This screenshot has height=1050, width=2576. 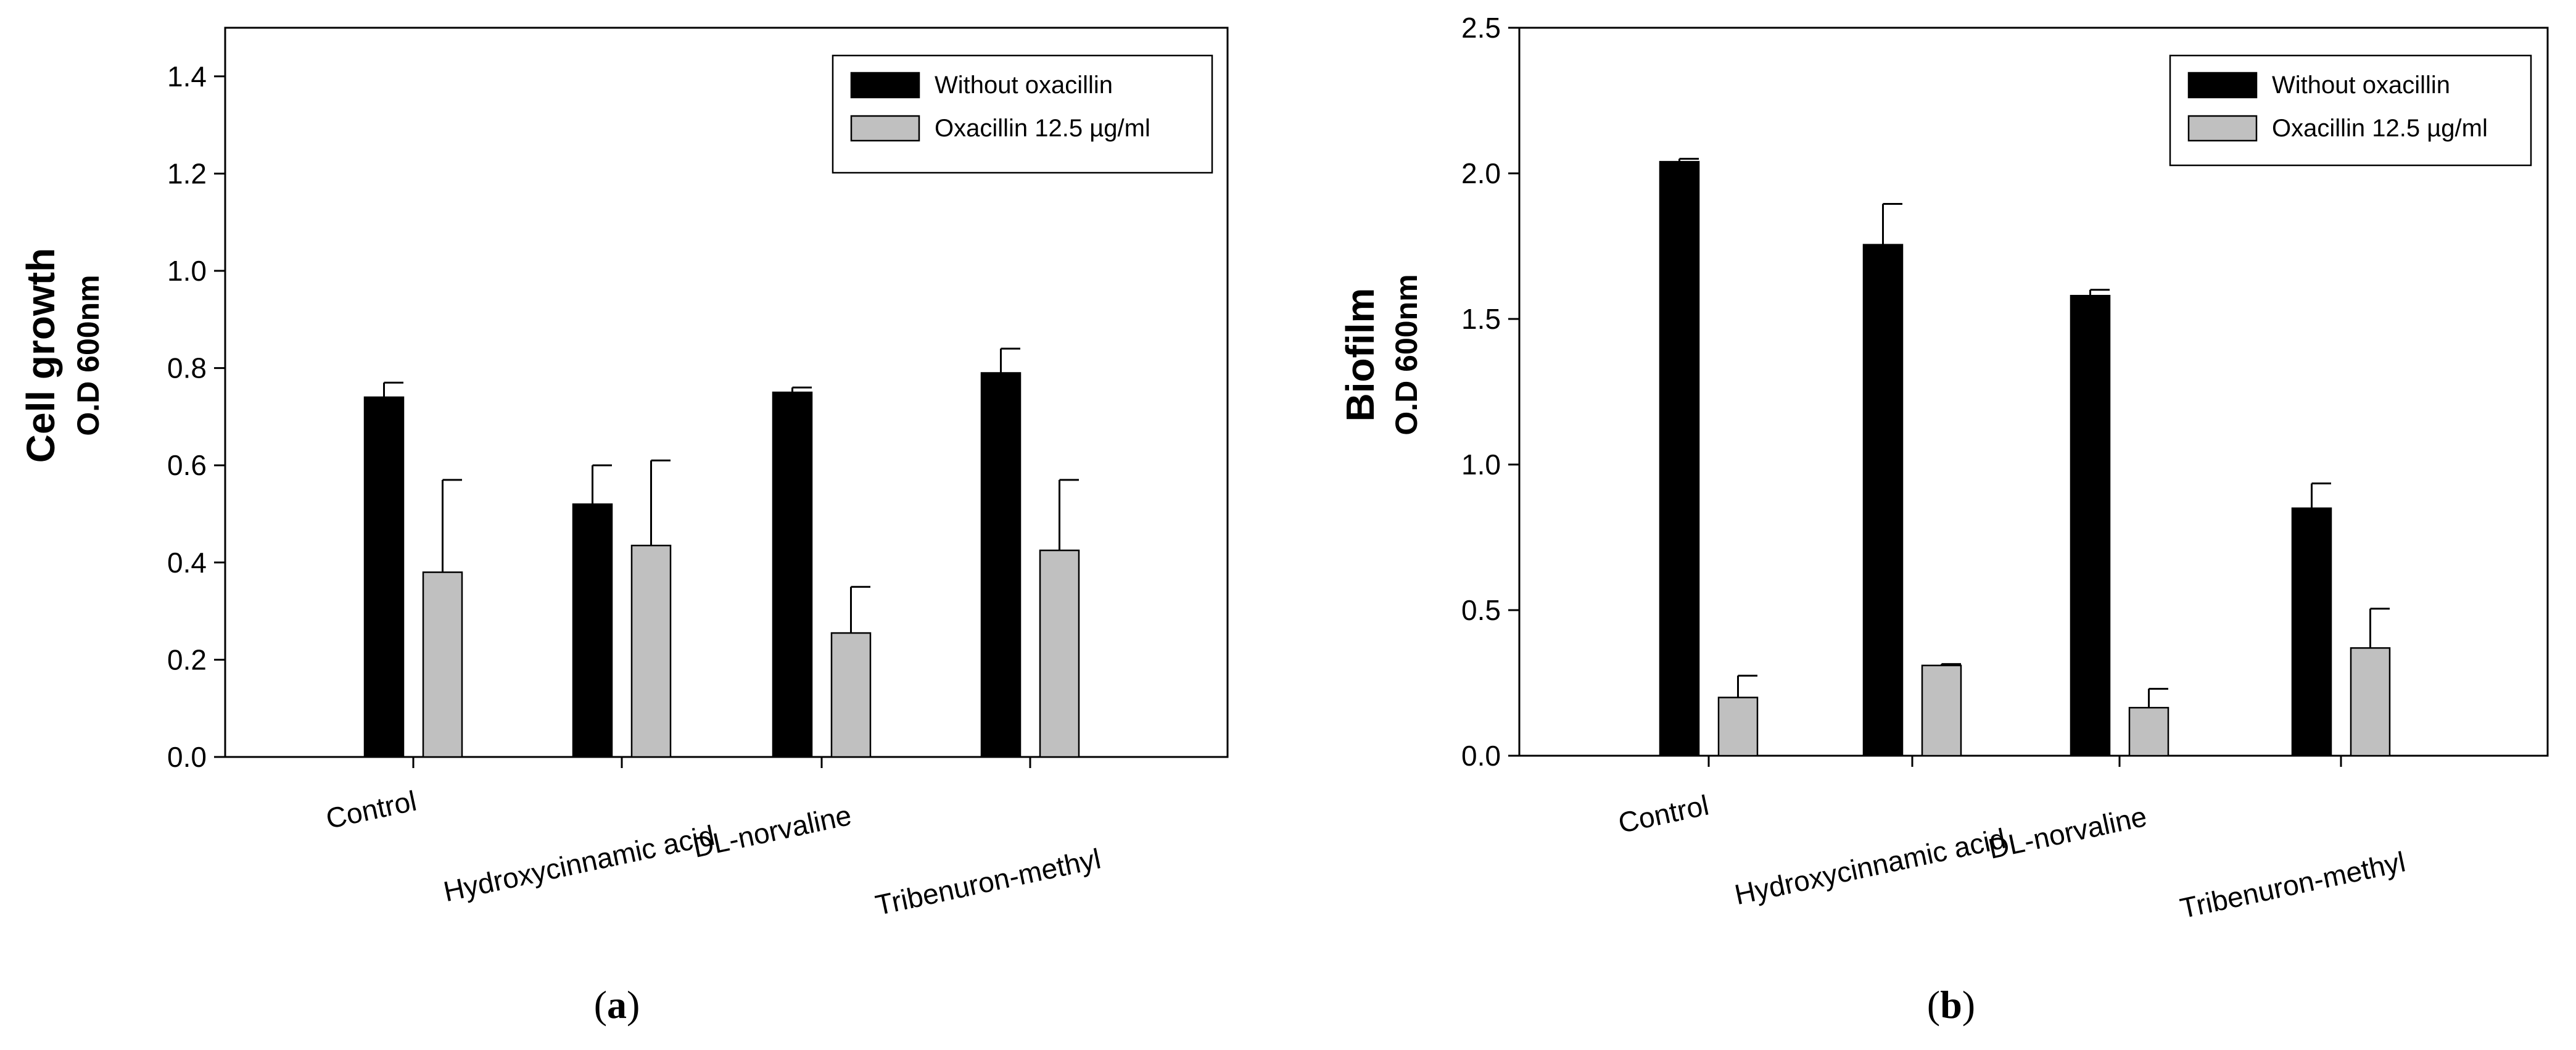 What do you see at coordinates (1360, 355) in the screenshot?
I see `y-axis-label: Biofilm` at bounding box center [1360, 355].